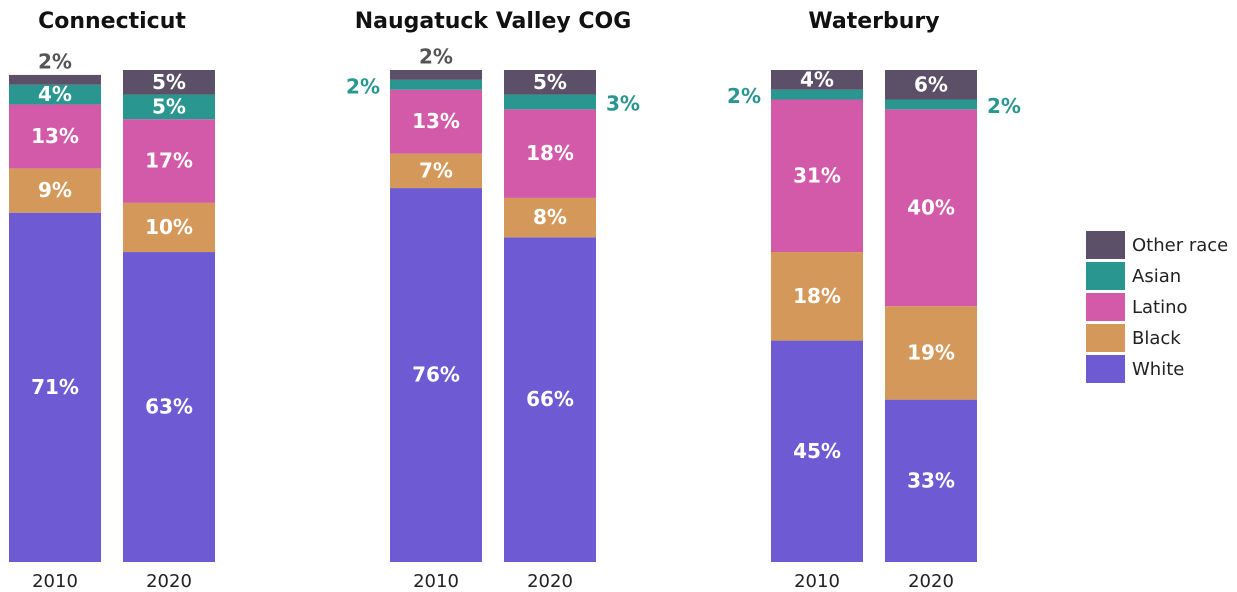 Image resolution: width=1237 pixels, height=592 pixels. I want to click on value-label: 71%, so click(55, 387).